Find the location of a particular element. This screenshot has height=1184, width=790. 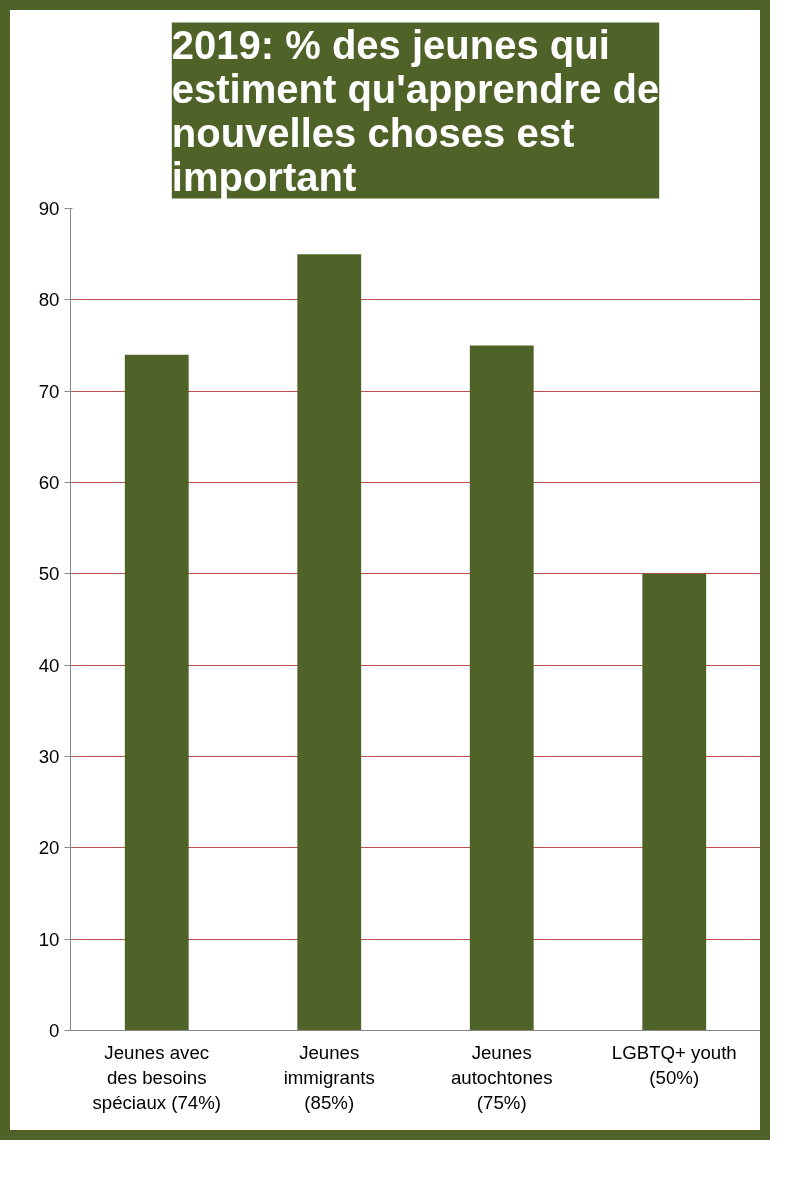

chart-title: 2019: % des jeunes qui estiment qu'apprendre de nouvelles choses est important is located at coordinates (415, 110).